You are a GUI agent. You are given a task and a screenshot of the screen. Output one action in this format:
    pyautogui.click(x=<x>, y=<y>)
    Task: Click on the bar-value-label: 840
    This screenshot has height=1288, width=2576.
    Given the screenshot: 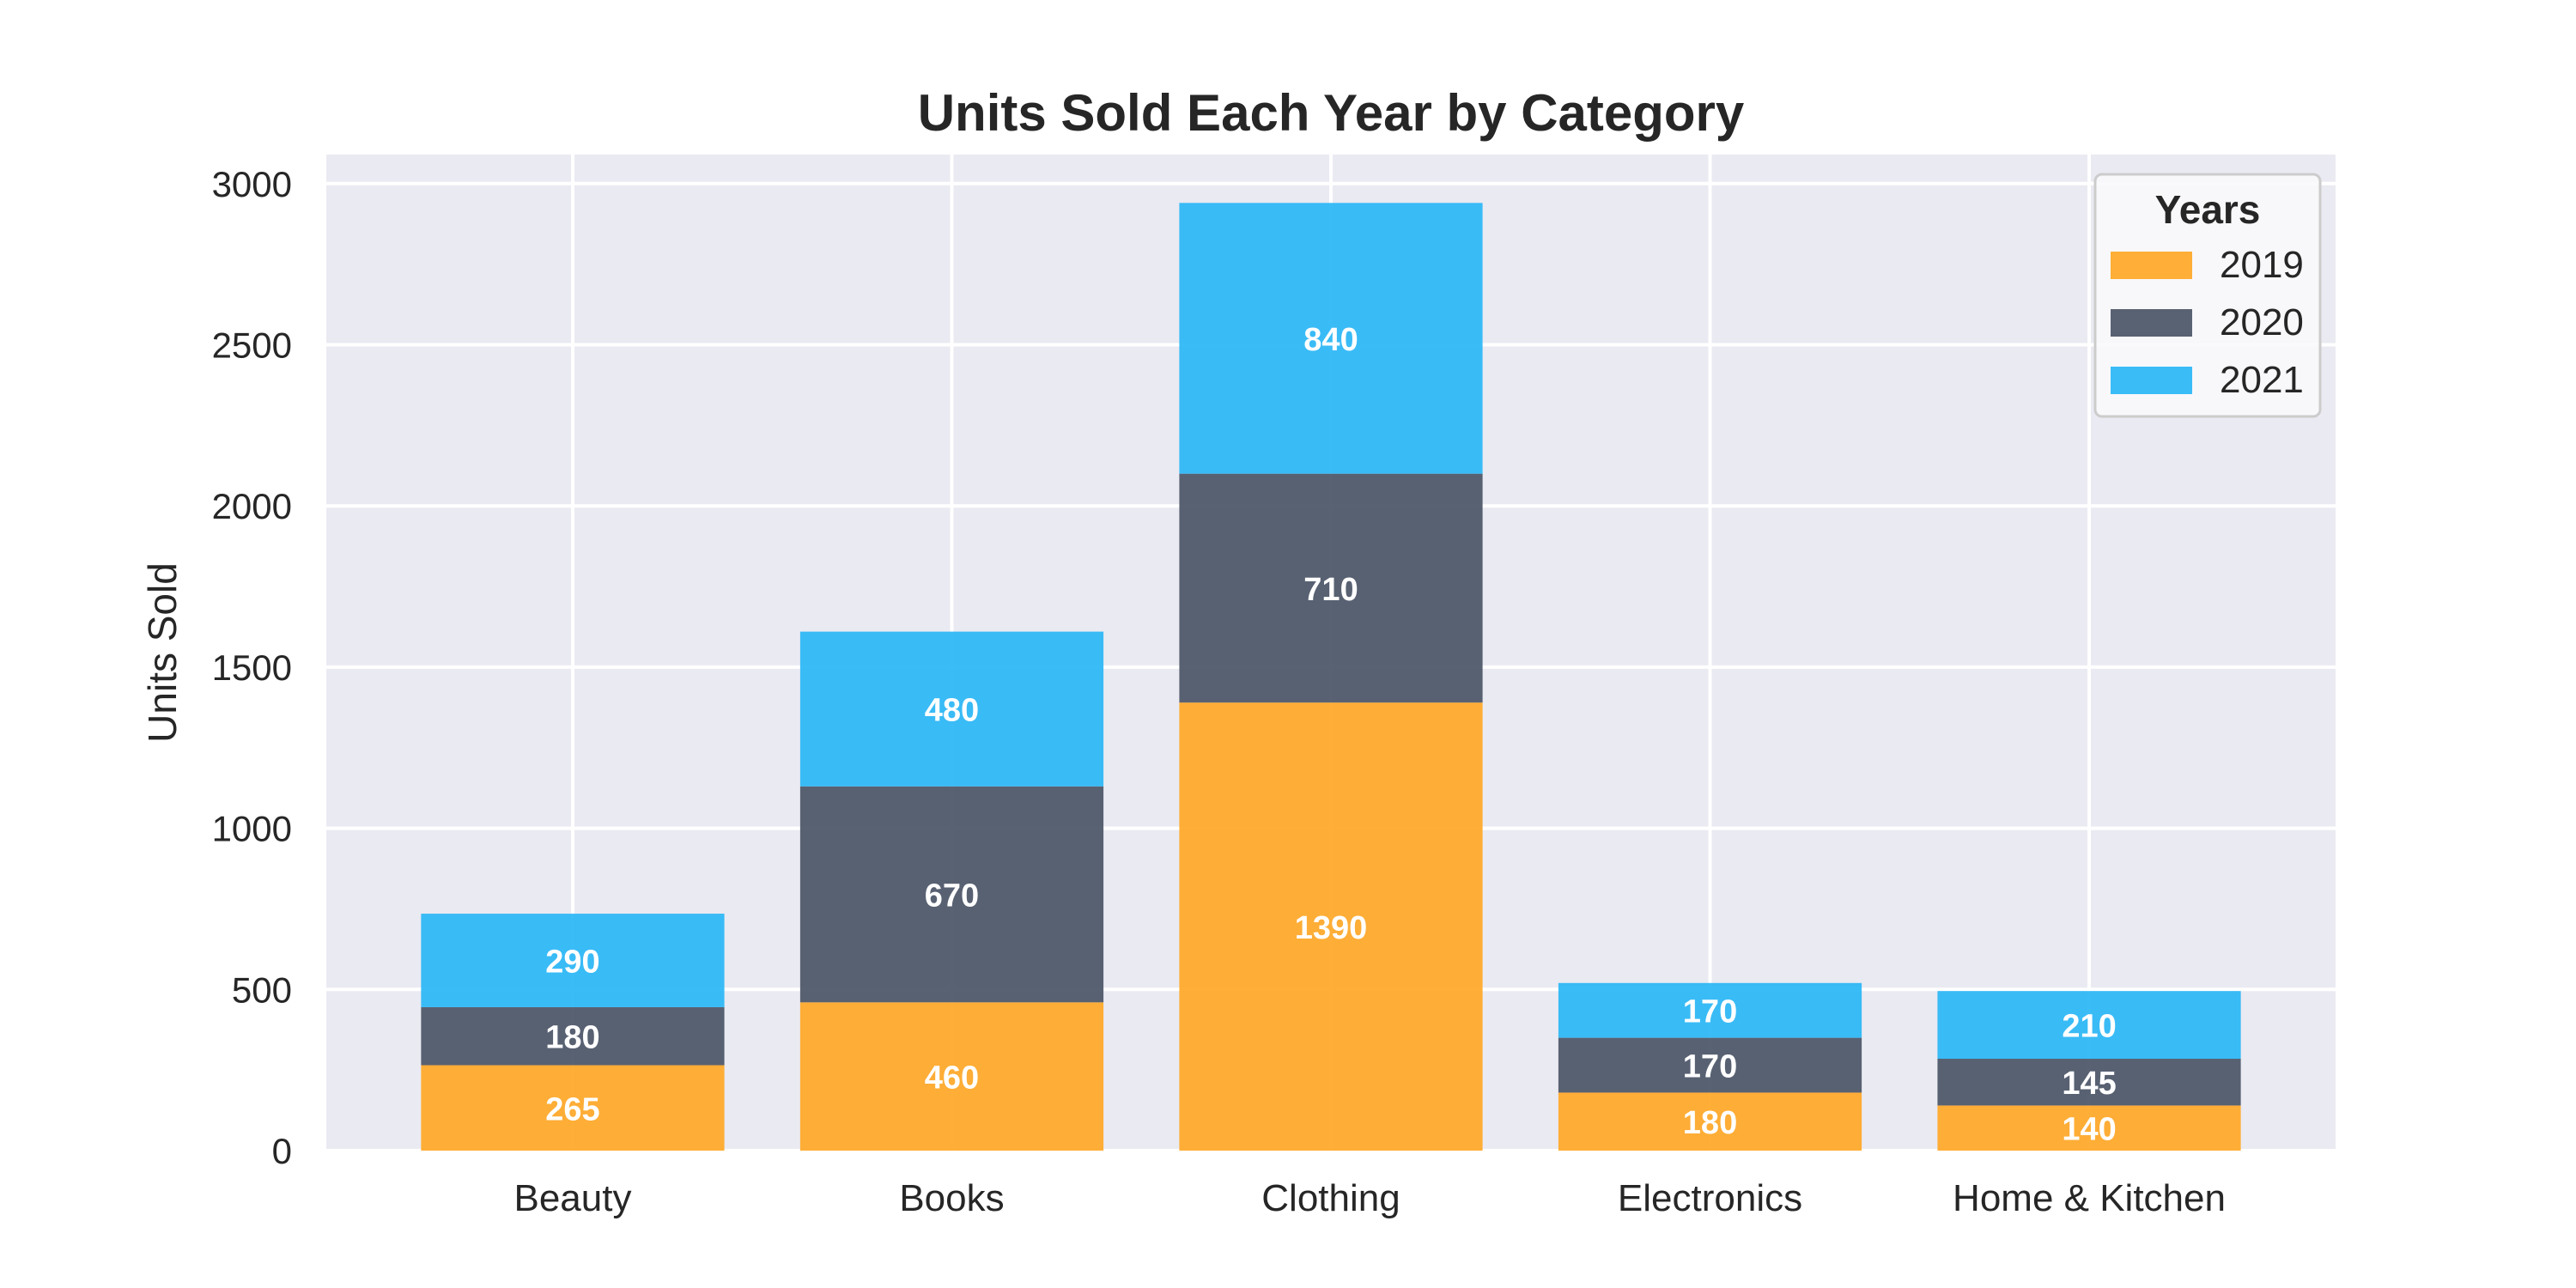 What is the action you would take?
    pyautogui.click(x=1330, y=340)
    